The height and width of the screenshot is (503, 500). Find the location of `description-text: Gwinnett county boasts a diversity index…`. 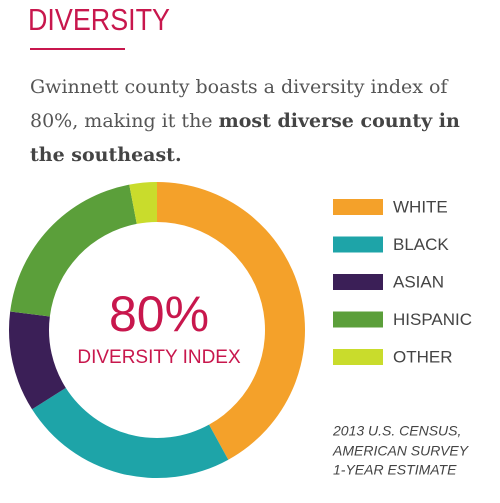

description-text: Gwinnett county boasts a diversity index… is located at coordinates (239, 104).